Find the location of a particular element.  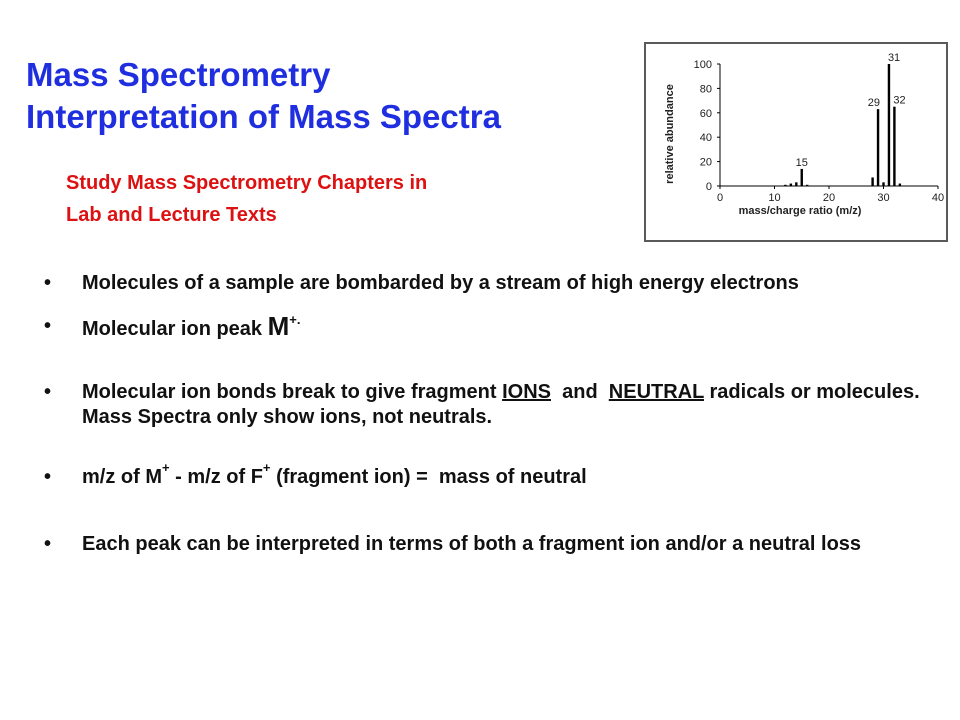

x-tick-label: 40 is located at coordinates (938, 198).